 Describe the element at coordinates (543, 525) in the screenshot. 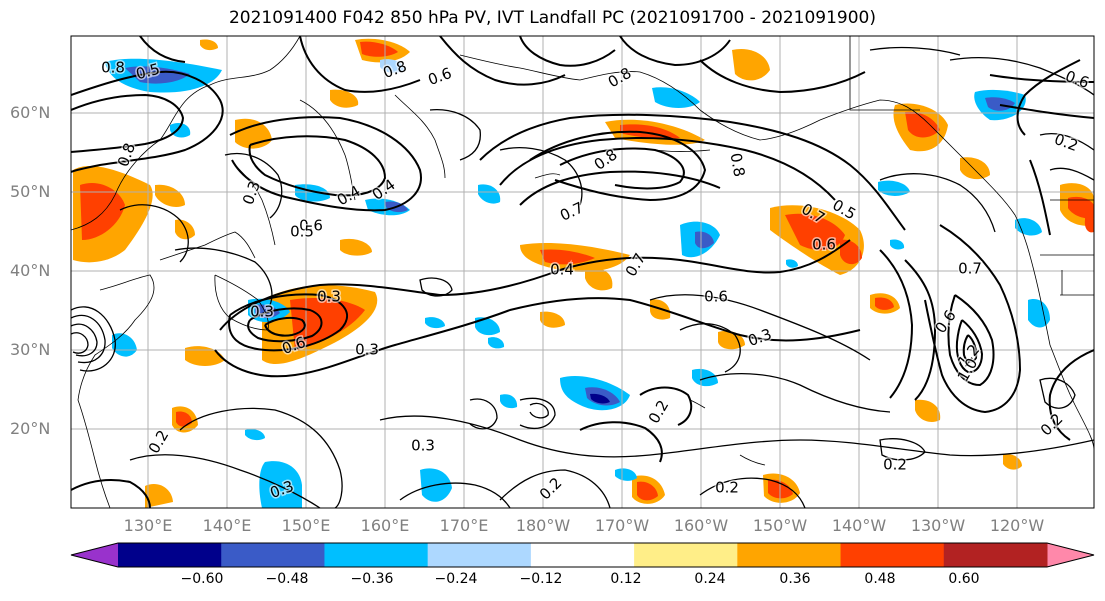

I see `lon-label-180w: 180°W` at that location.